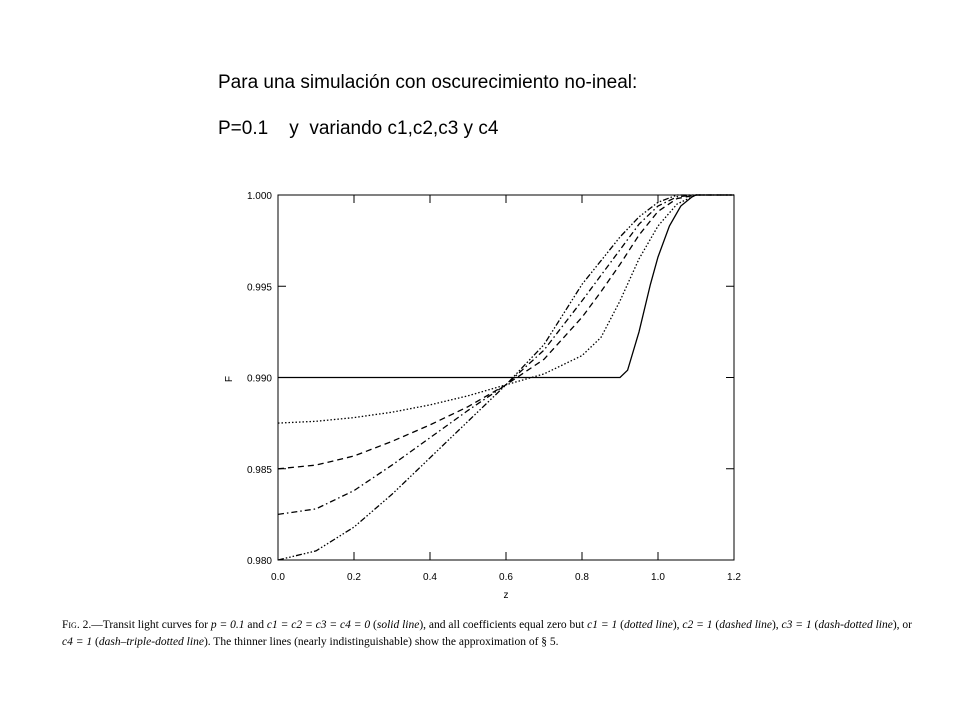  I want to click on caption-c1: c1 = 1, so click(602, 625).